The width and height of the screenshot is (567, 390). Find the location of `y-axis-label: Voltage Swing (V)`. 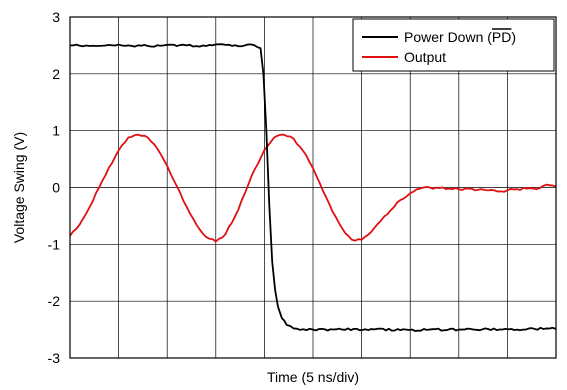

y-axis-label: Voltage Swing (V) is located at coordinates (19, 187).